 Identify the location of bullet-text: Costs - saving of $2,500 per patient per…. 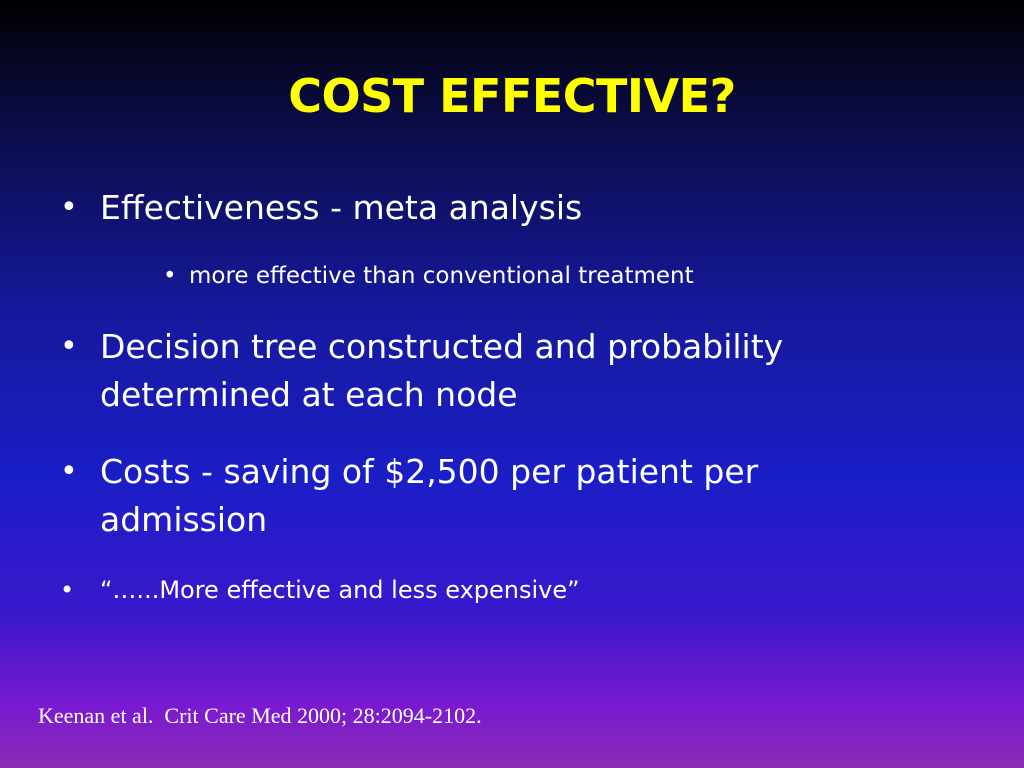
(429, 495).